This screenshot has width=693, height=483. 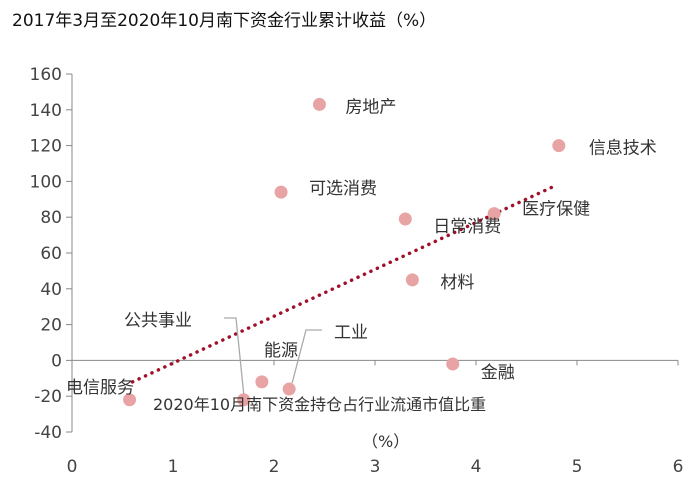 I want to click on x-tick-label: 5, so click(x=577, y=467).